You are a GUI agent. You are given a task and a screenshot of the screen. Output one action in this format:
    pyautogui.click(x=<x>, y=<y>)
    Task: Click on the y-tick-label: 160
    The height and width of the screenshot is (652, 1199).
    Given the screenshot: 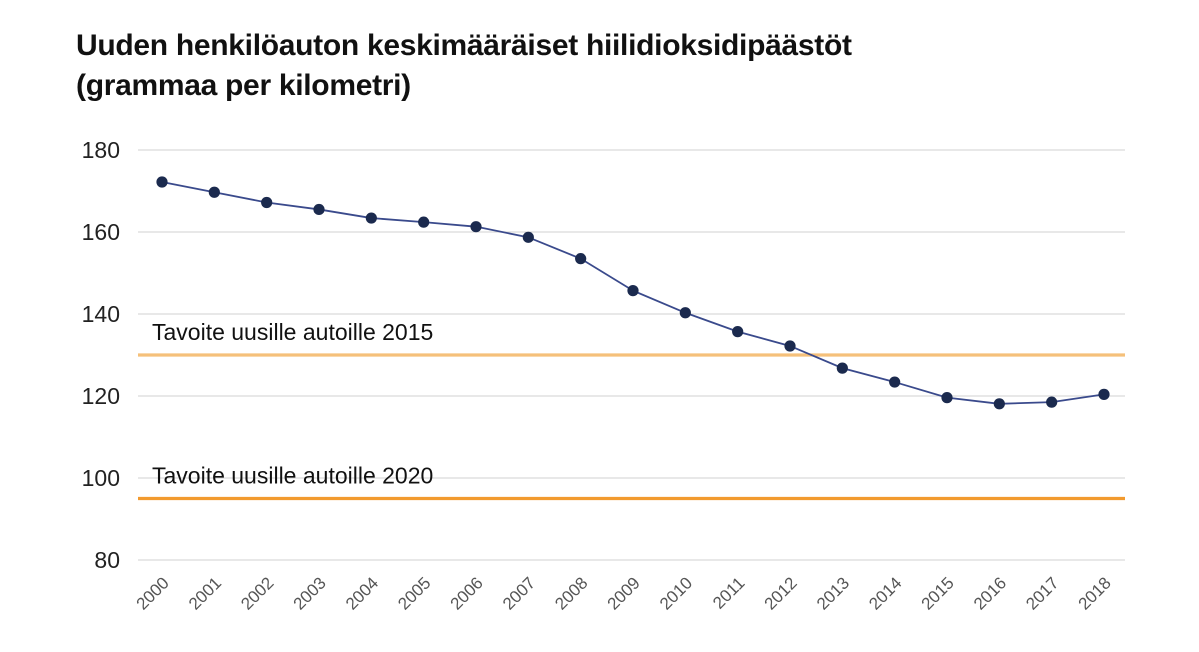 What is the action you would take?
    pyautogui.click(x=101, y=232)
    